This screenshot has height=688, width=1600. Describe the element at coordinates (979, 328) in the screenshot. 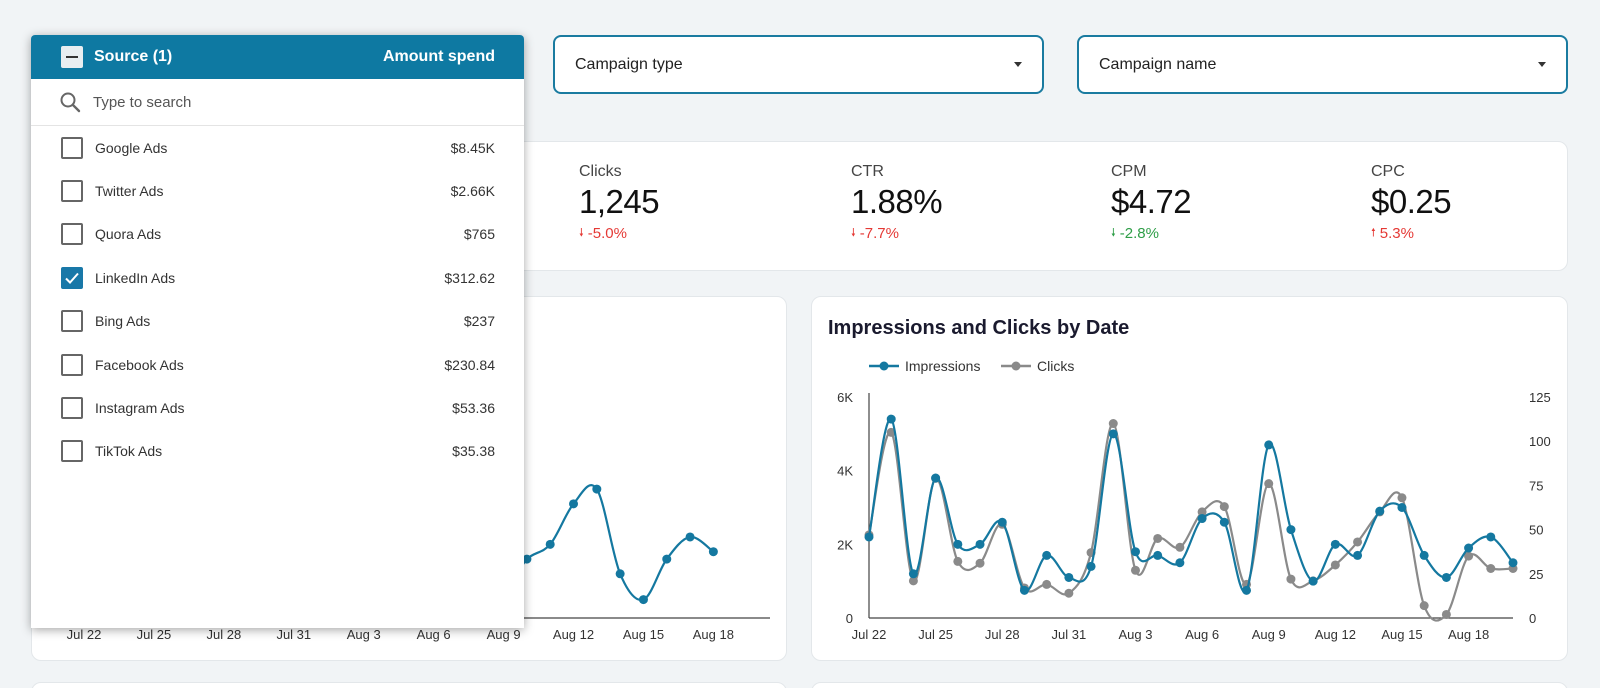

I see `chart-title: Impressions and Clicks by Date` at that location.